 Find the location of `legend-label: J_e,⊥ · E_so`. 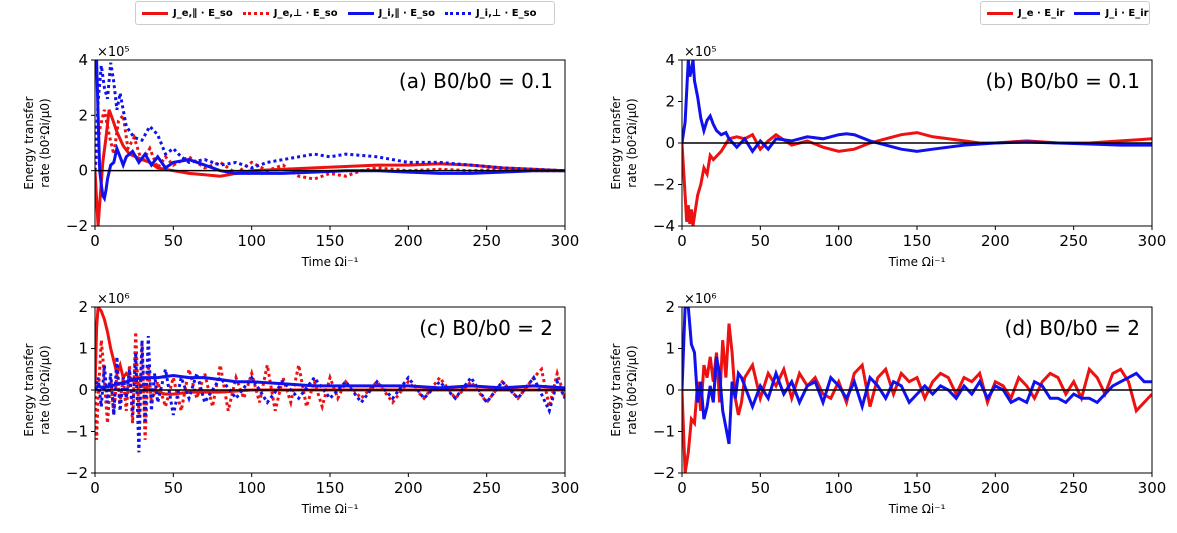

legend-label: J_e,⊥ · E_so is located at coordinates (305, 13).